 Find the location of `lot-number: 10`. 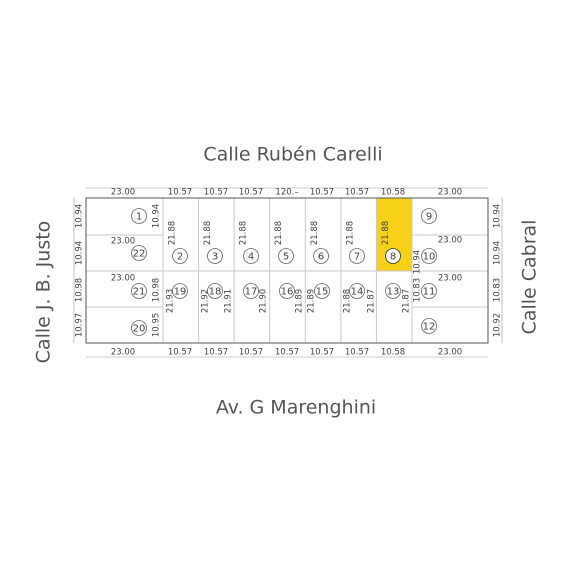

lot-number: 10 is located at coordinates (429, 257).